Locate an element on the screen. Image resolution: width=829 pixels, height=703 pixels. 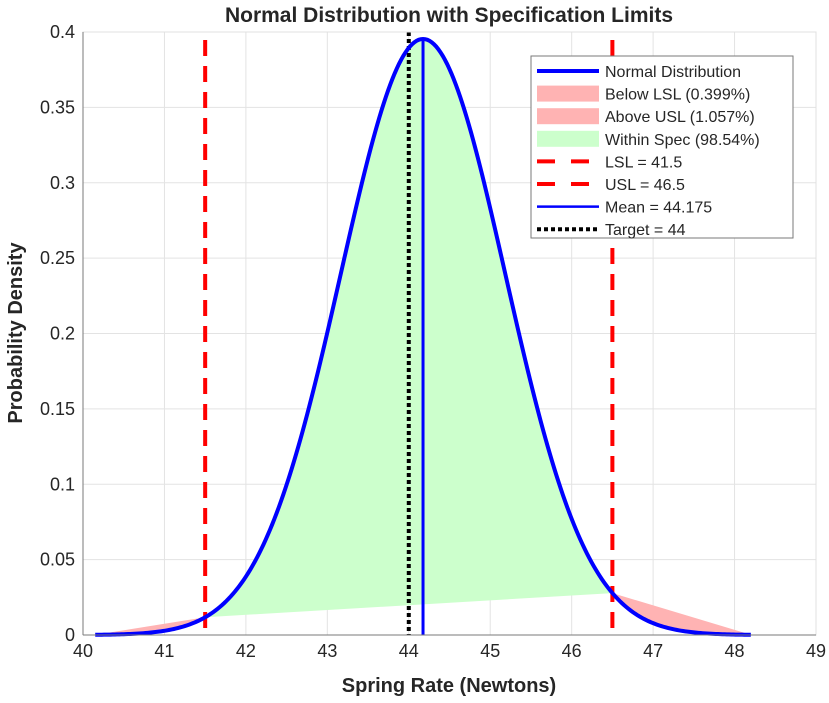
y-tick-label: 0 is located at coordinates (70, 635).